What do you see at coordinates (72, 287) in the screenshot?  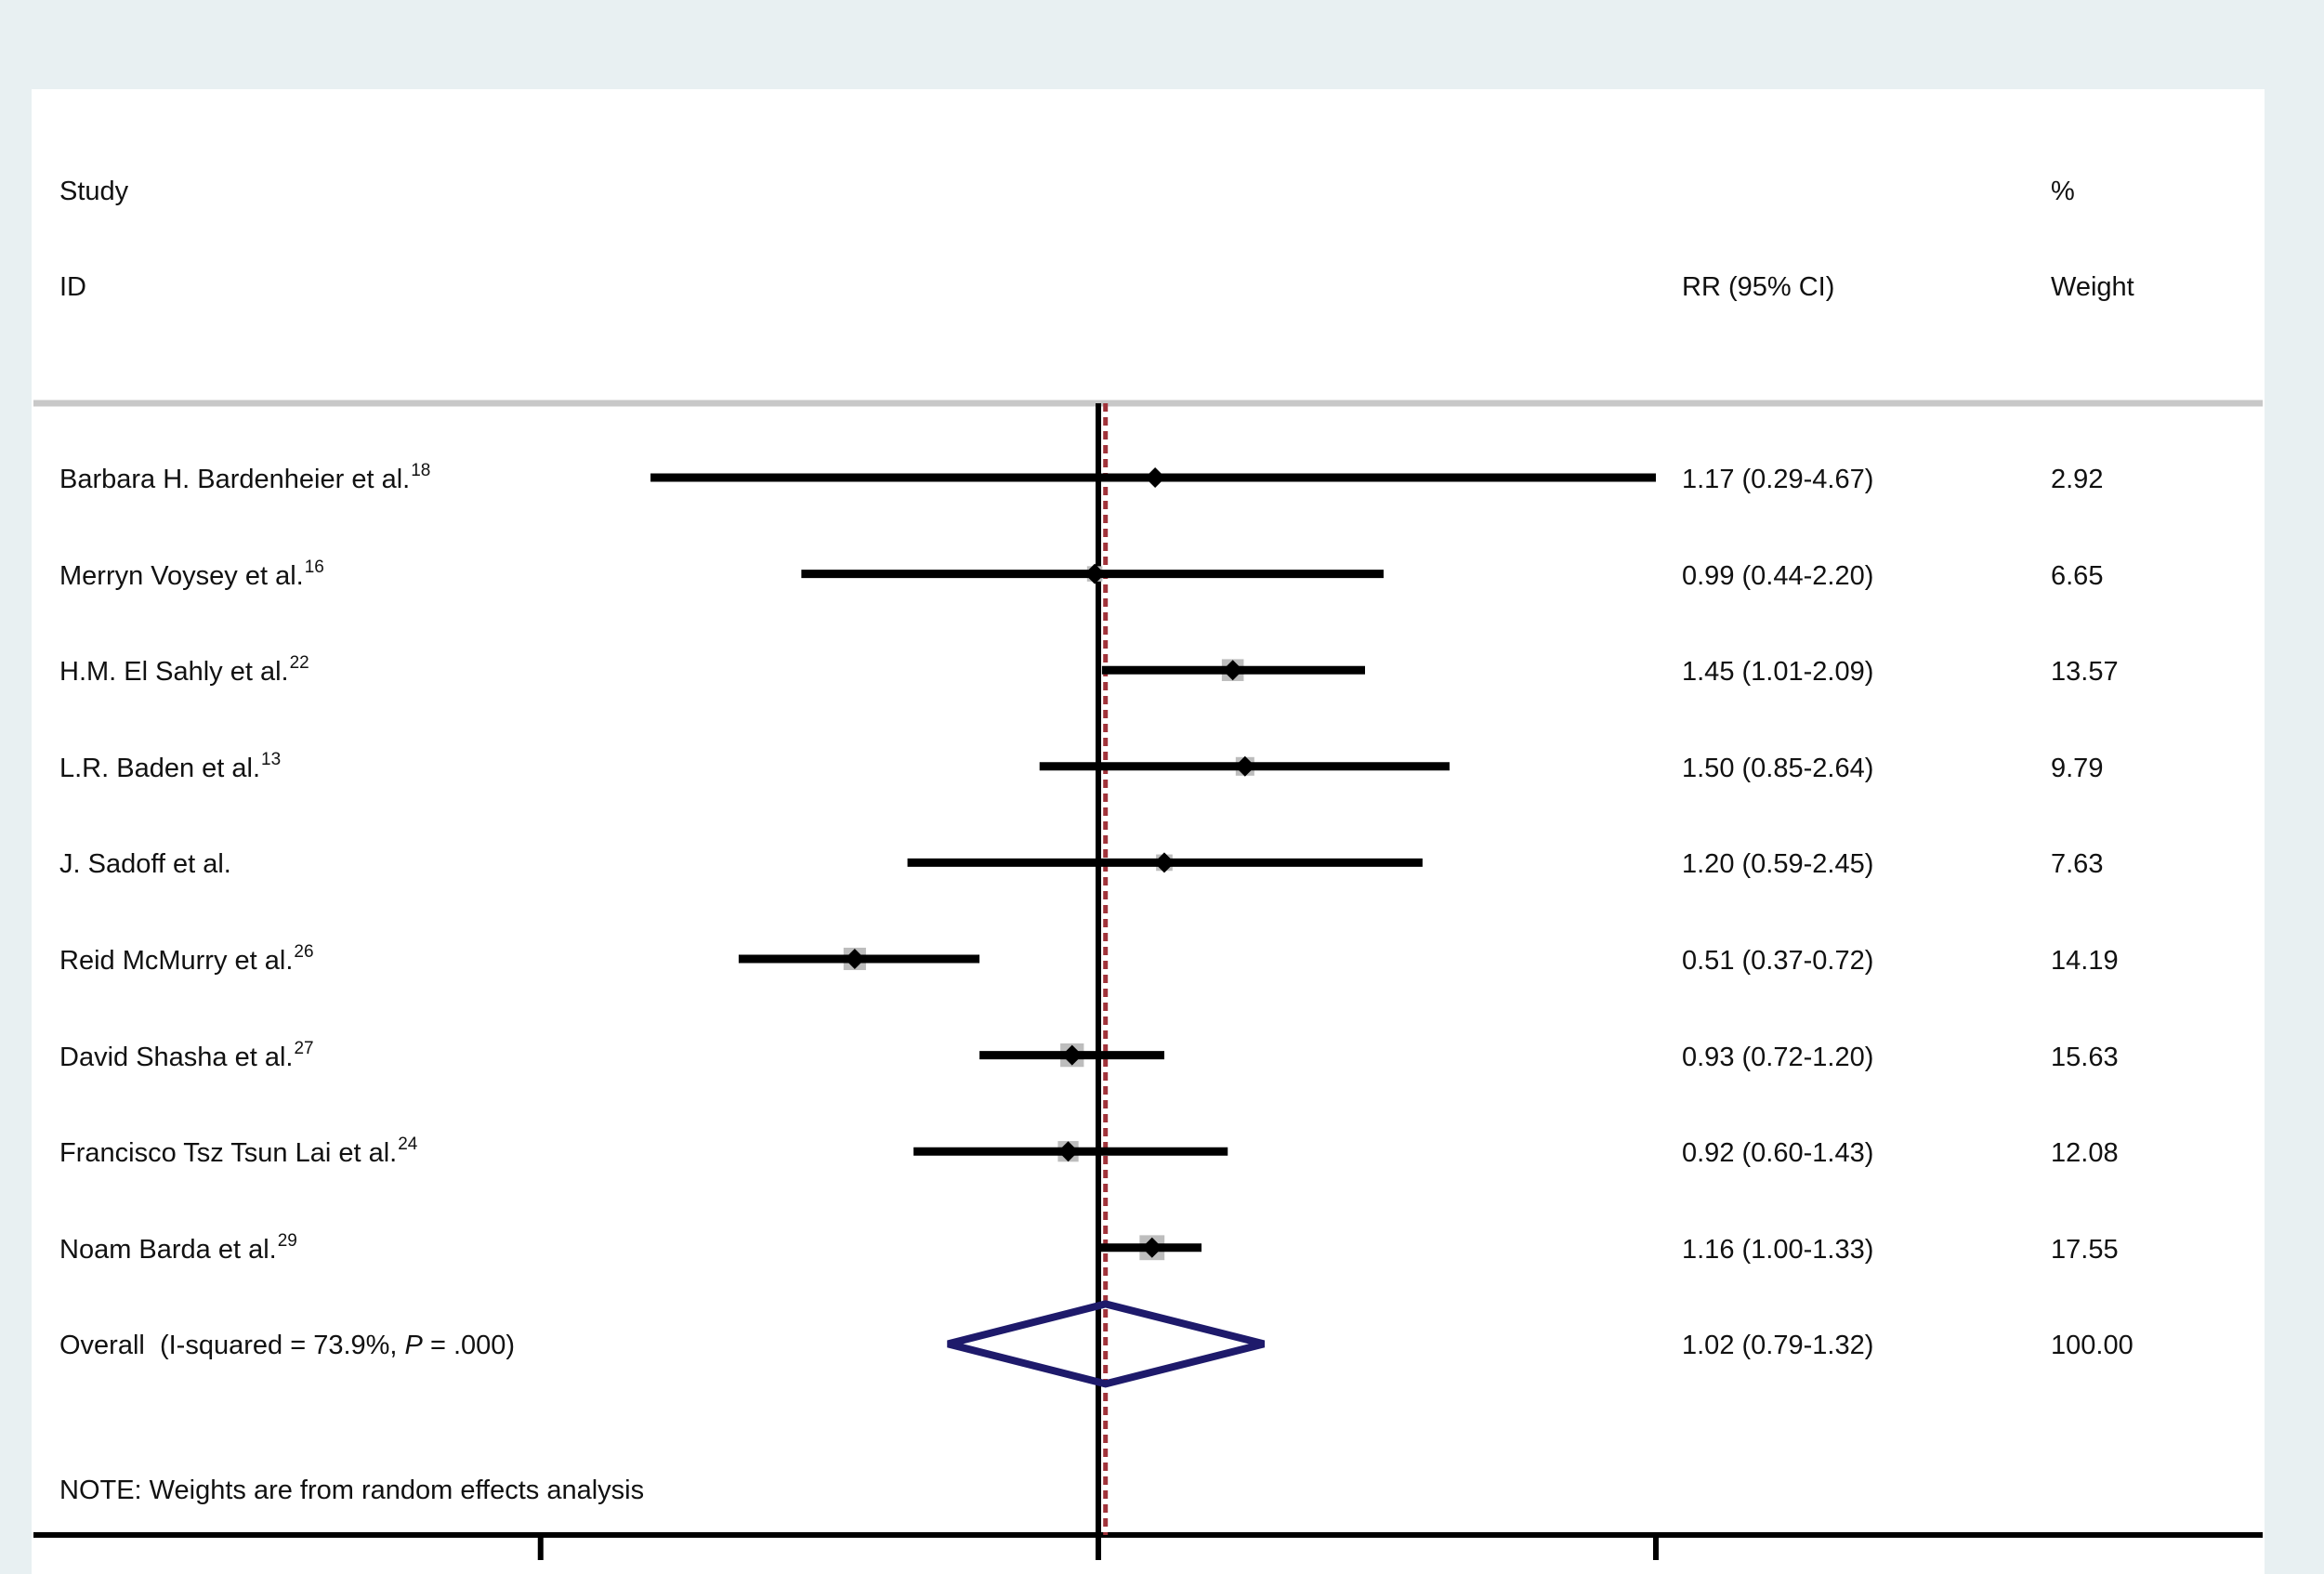 I see `header-id: ID` at bounding box center [72, 287].